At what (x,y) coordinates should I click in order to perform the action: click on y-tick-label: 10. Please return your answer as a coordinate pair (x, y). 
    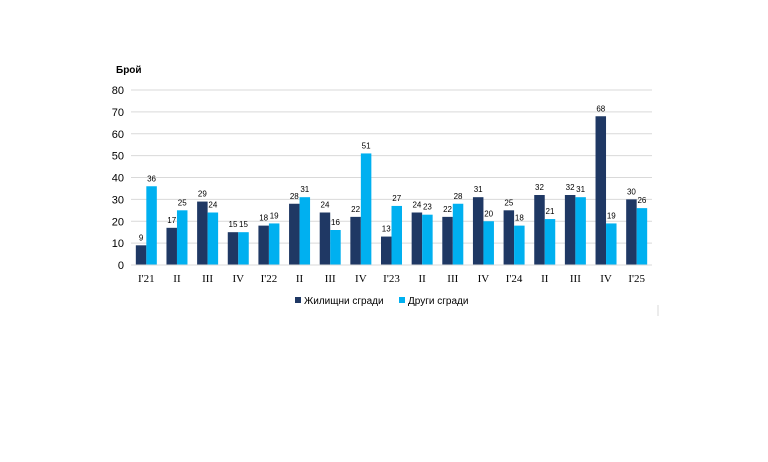
    Looking at the image, I should click on (118, 244).